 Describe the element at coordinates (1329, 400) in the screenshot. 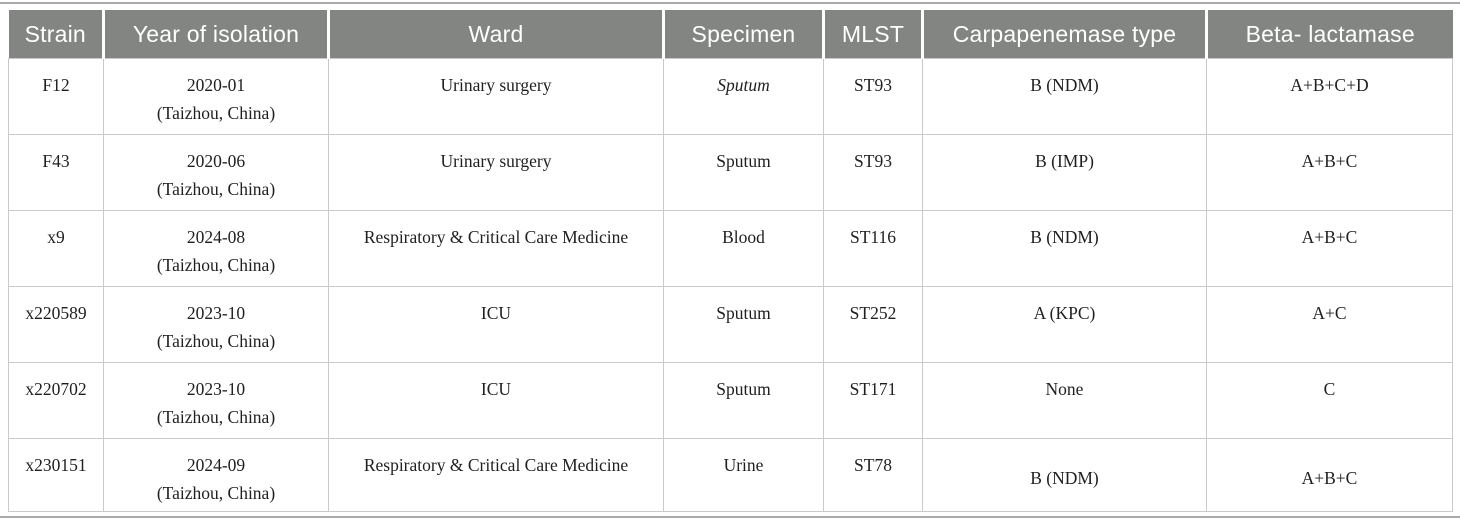

I see `cell-beta-lactamase: C` at that location.